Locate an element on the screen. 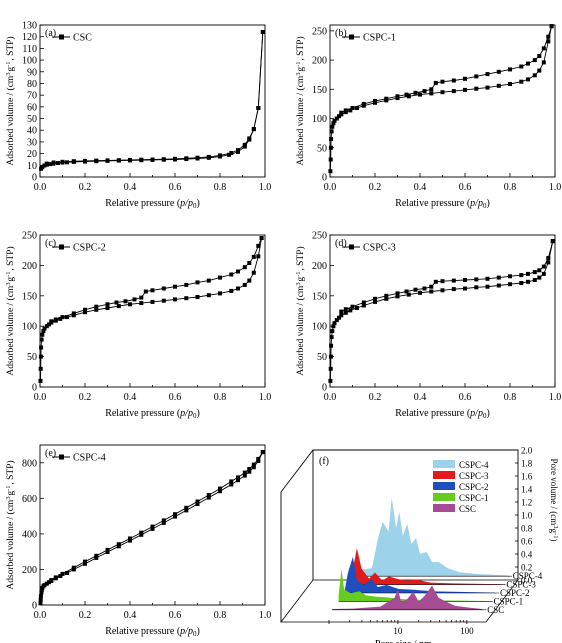 This screenshot has height=643, width=562. x-axis-label: Pore size / nm is located at coordinates (403, 641).